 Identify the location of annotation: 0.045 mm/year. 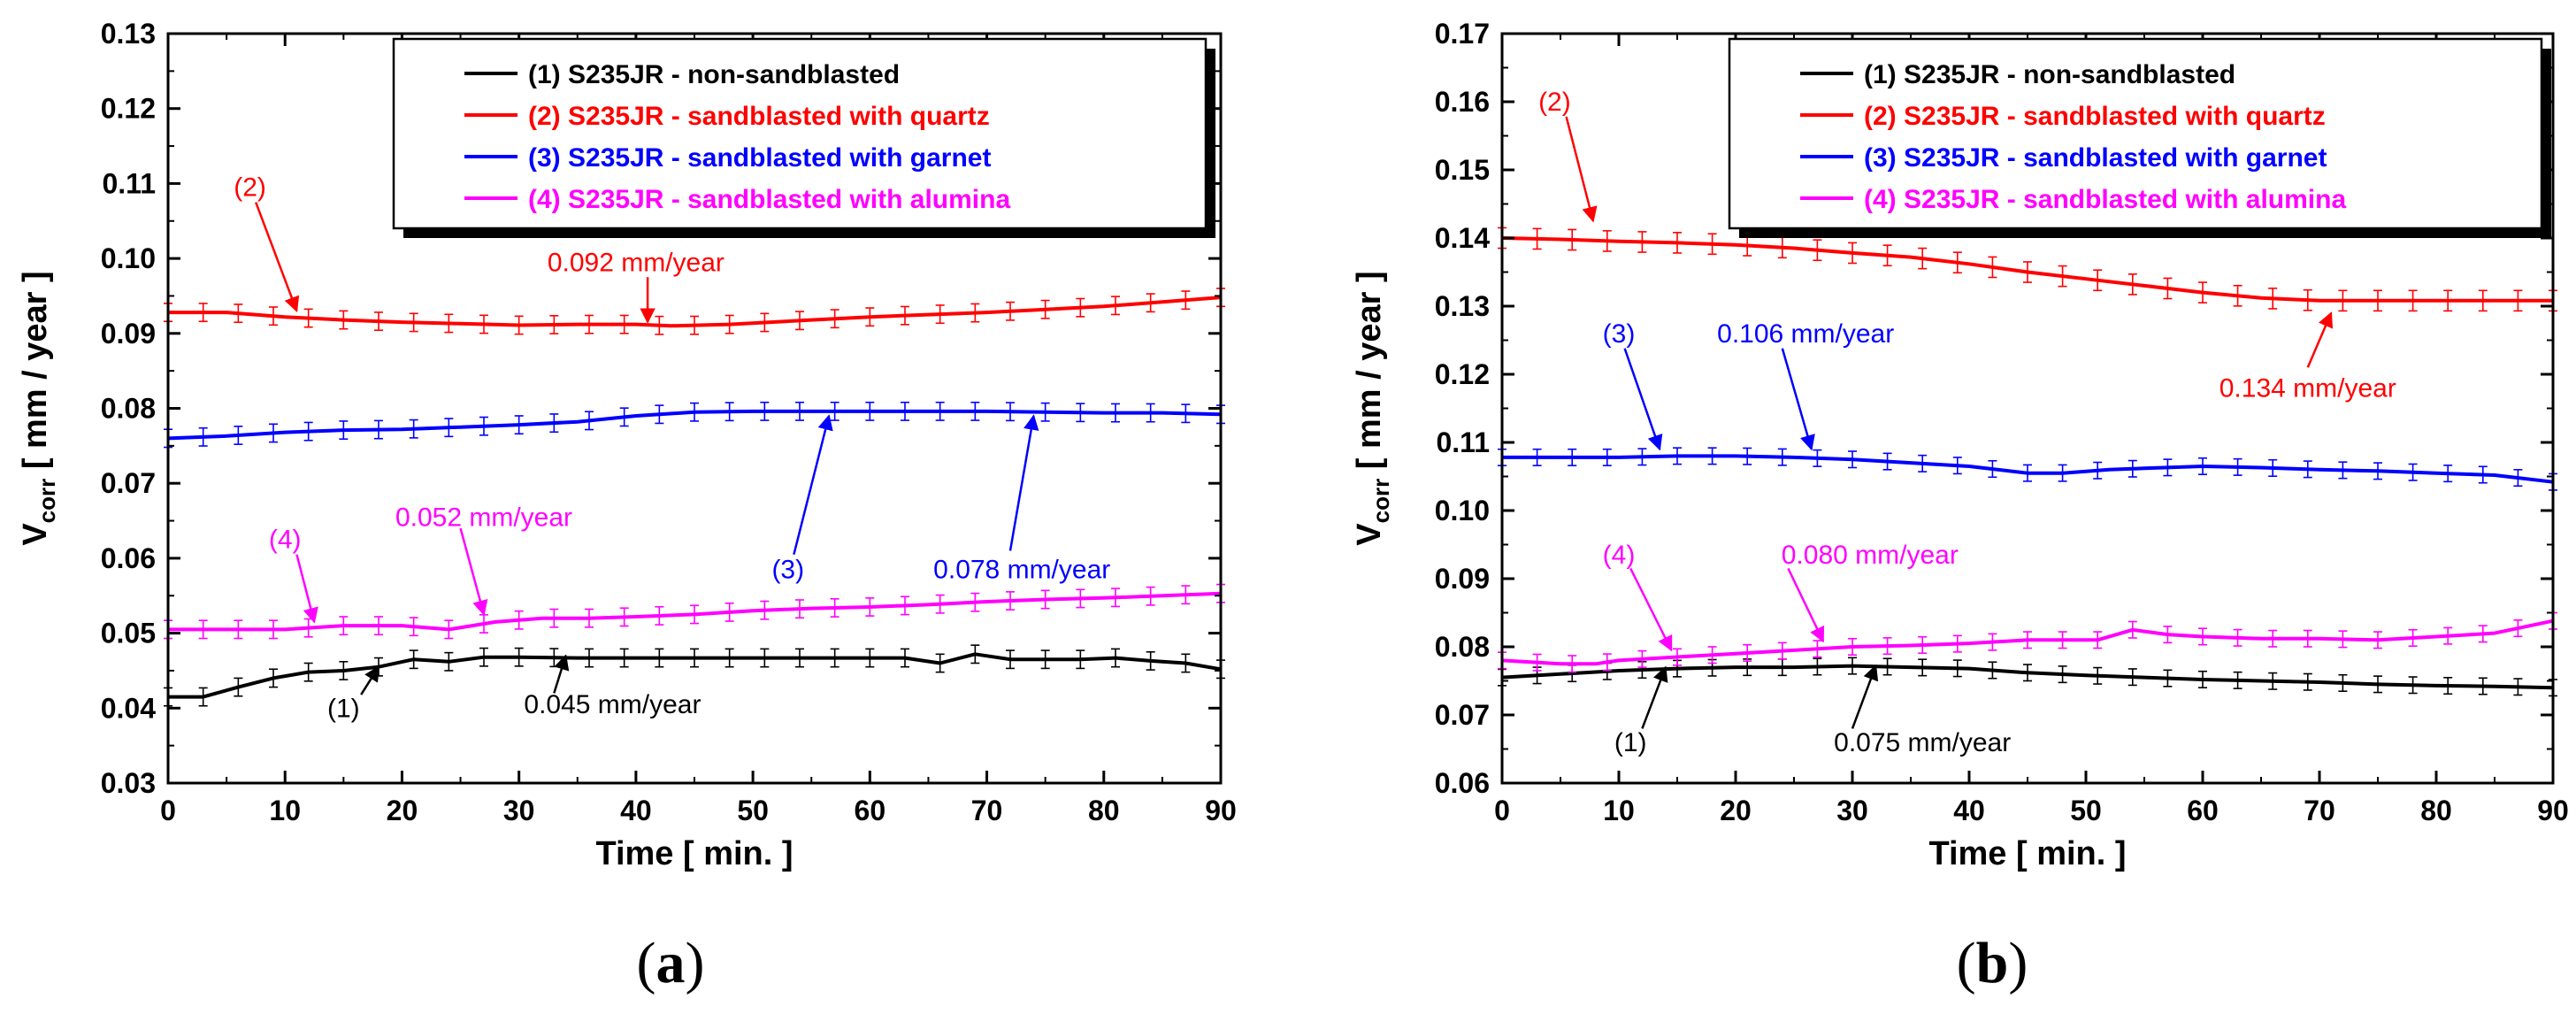
(612, 686).